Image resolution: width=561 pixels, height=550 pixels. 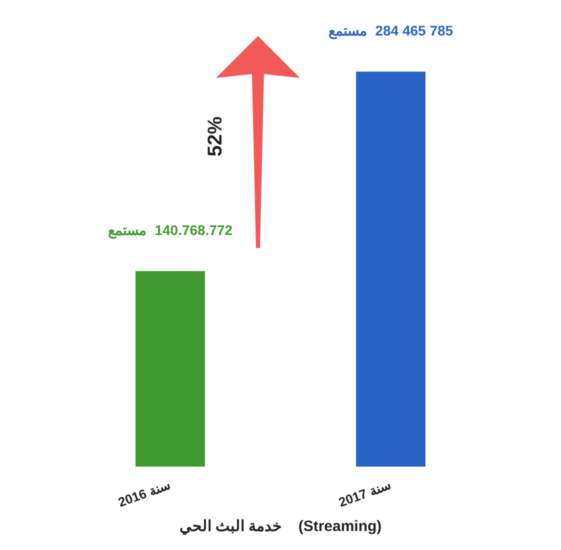 What do you see at coordinates (280, 527) in the screenshot?
I see `x-axis-title: خدمة البث الحي (Streaming)` at bounding box center [280, 527].